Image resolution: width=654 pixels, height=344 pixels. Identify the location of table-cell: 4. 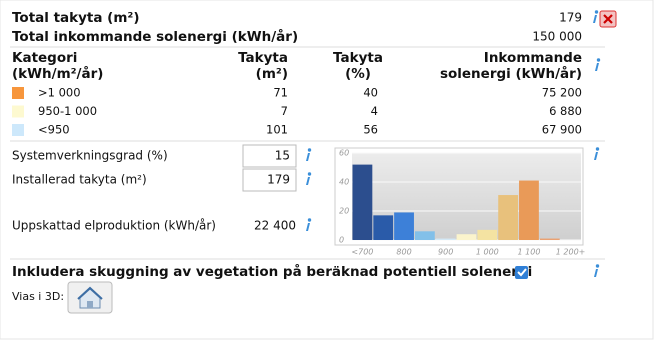
(374, 111).